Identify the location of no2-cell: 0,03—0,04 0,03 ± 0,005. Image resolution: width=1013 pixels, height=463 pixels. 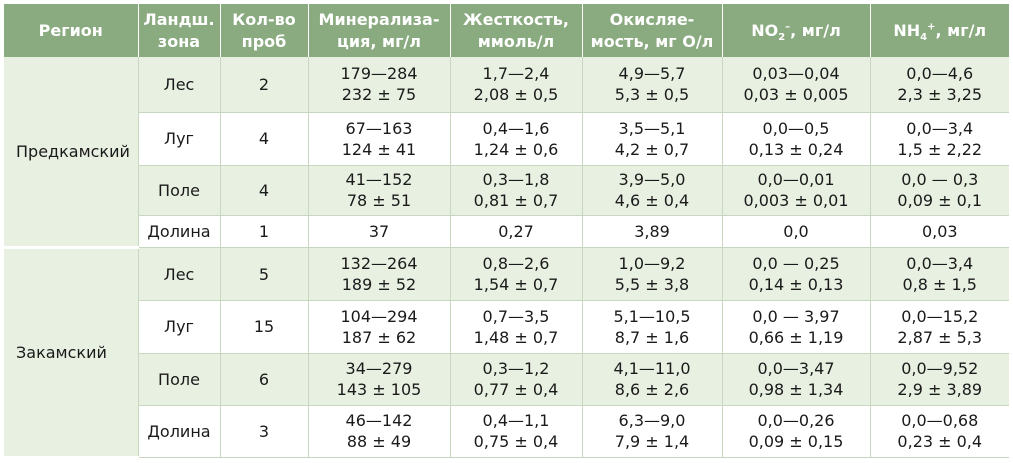
(796, 85).